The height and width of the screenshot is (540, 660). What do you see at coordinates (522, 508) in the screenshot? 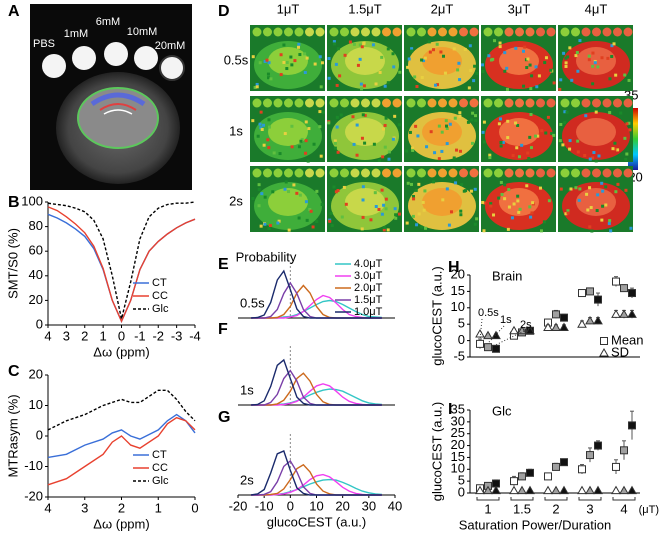
I see `x-tick-label: 1.5` at bounding box center [522, 508].